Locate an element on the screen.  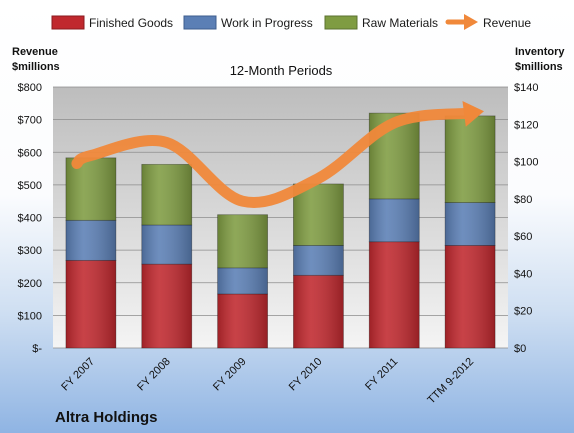
left-axis-tick-label: $300 is located at coordinates (30, 251).